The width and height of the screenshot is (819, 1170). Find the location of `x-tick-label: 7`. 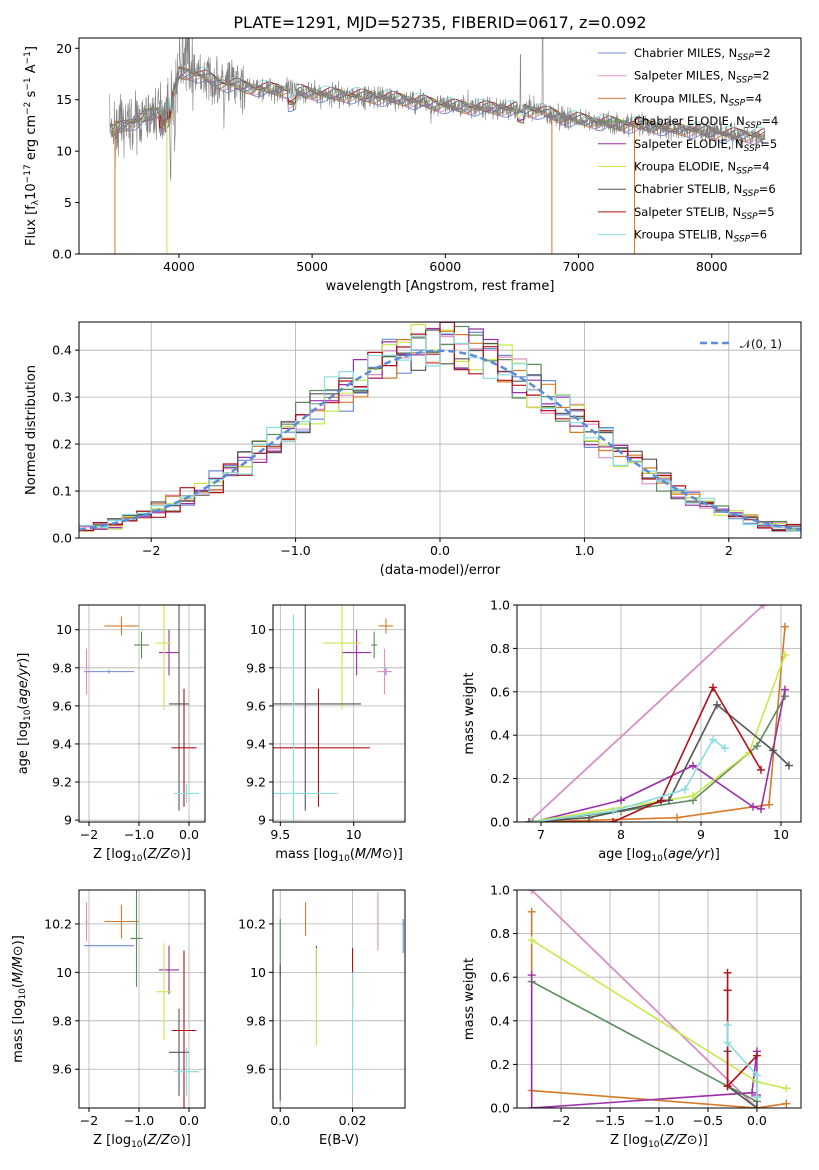

x-tick-label: 7 is located at coordinates (541, 834).